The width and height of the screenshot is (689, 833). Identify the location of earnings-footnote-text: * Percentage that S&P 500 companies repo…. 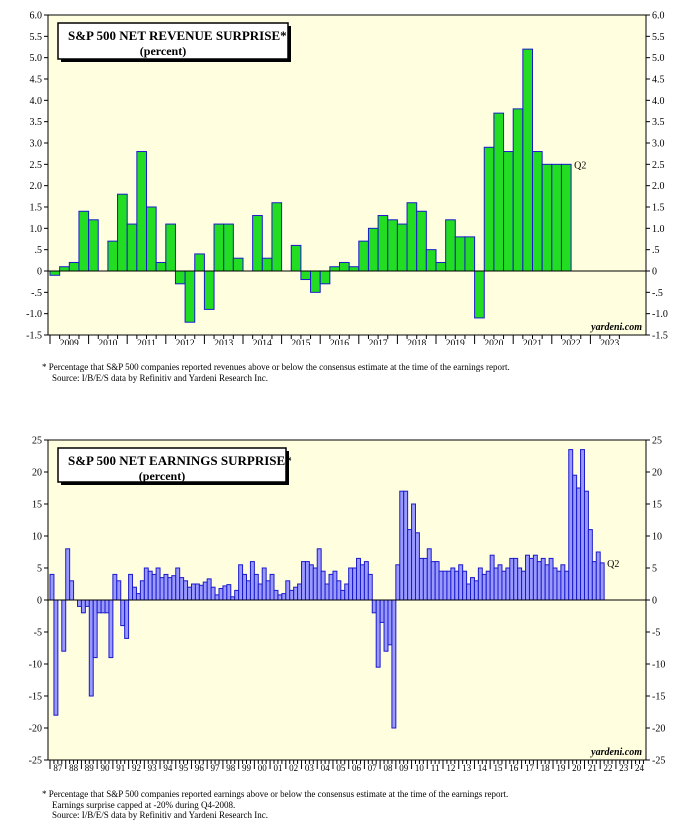
(275, 794).